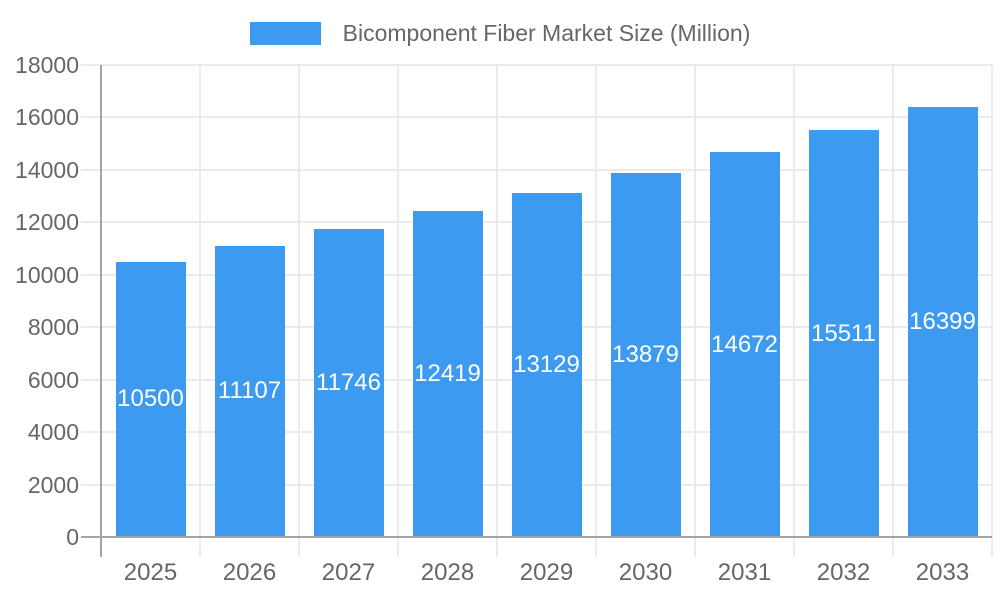 The width and height of the screenshot is (1000, 600). I want to click on bar-value-label: 13879, so click(645, 355).